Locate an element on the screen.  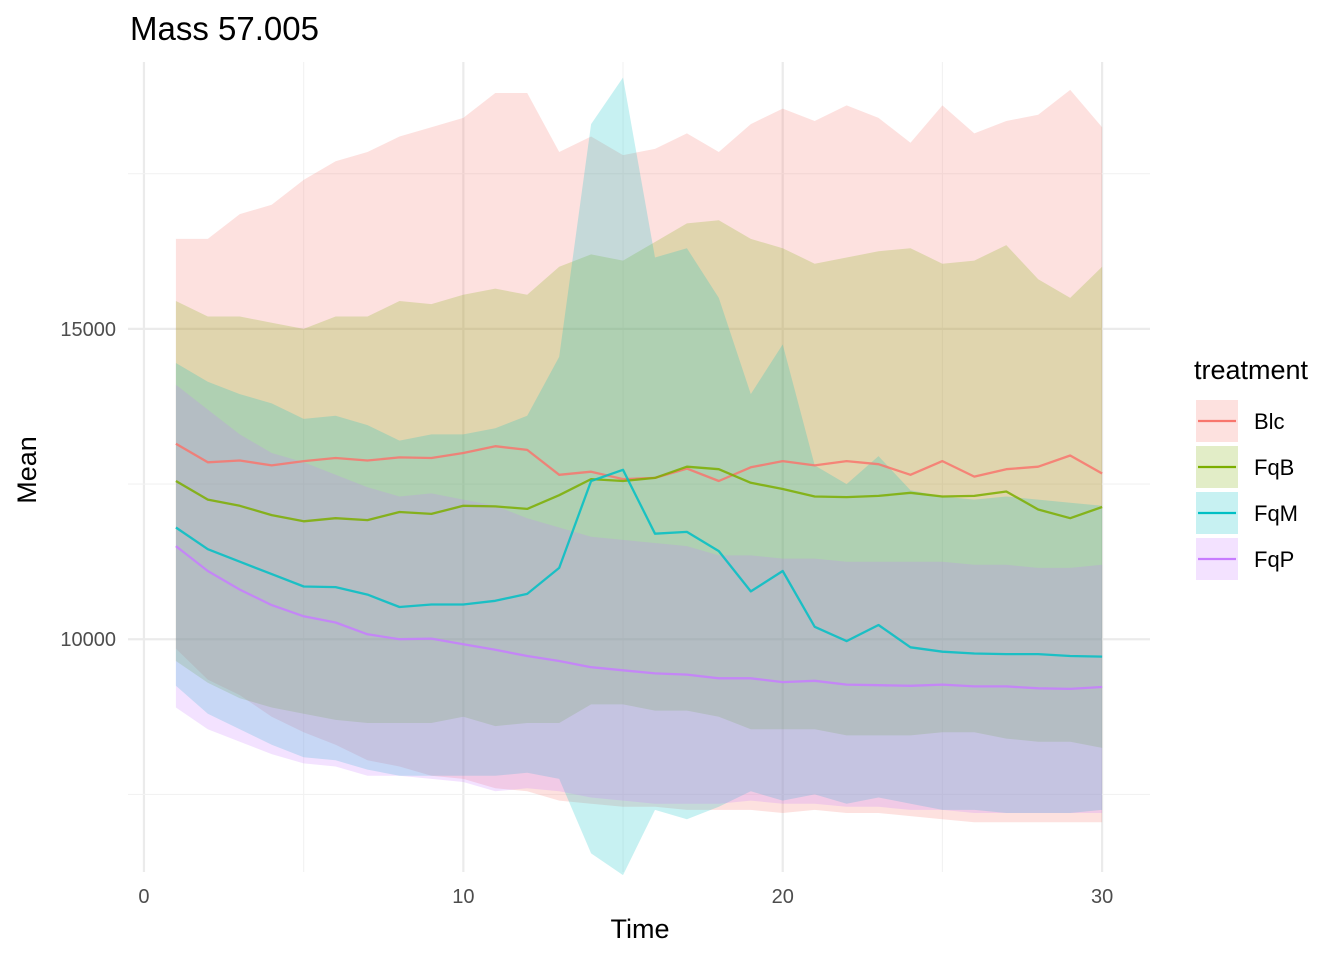
legend-title: treatment is located at coordinates (1251, 370).